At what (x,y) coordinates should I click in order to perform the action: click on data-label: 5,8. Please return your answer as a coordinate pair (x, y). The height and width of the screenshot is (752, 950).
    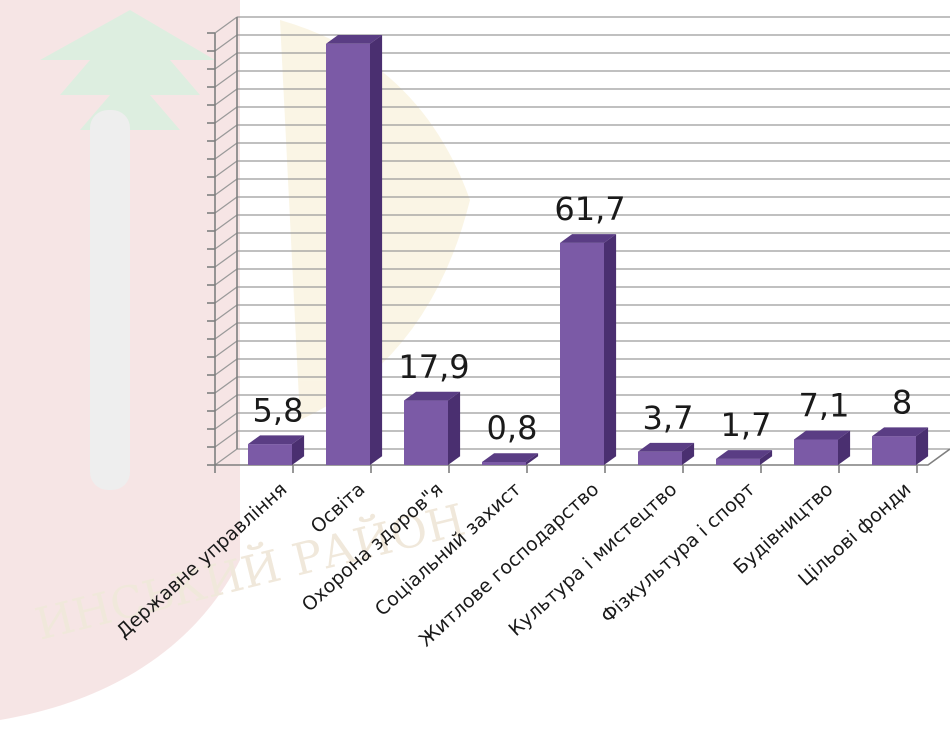
    Looking at the image, I should click on (278, 410).